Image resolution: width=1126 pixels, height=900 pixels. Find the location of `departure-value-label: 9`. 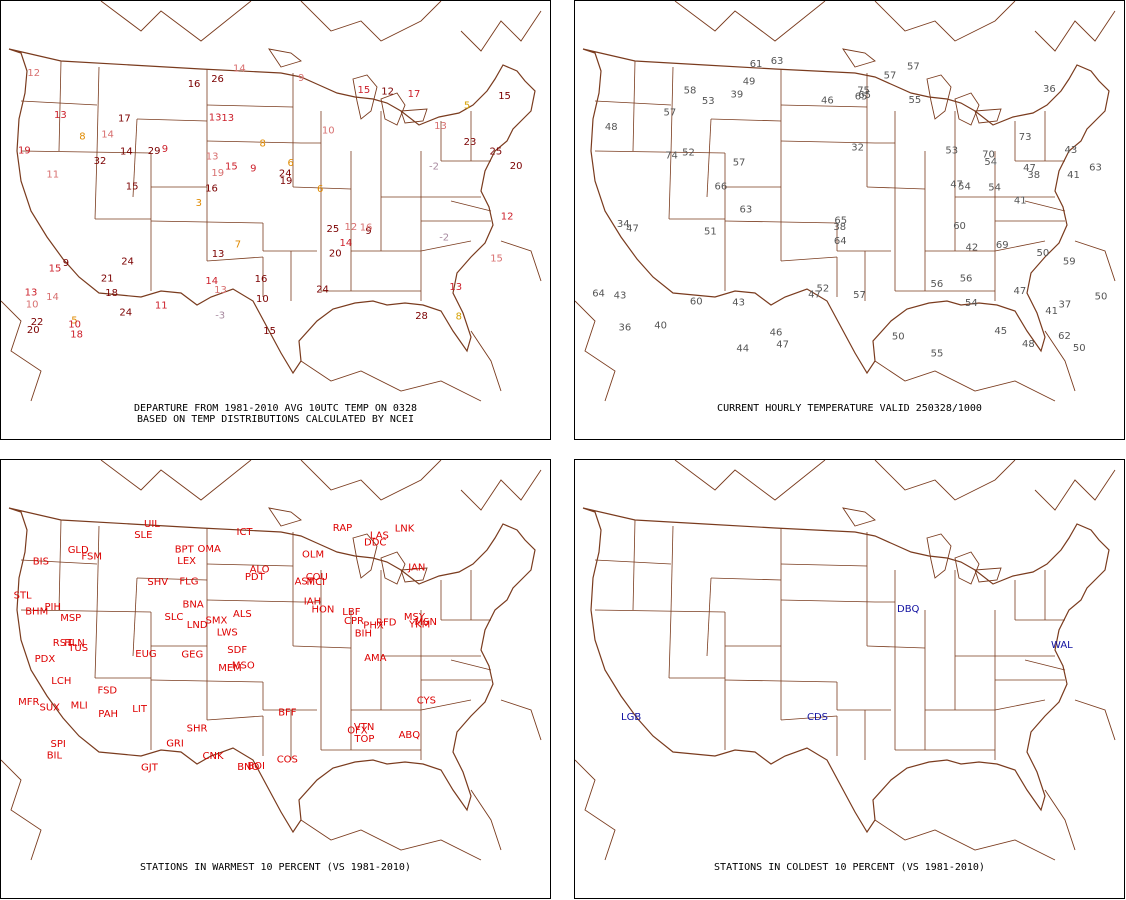

departure-value-label: 9 is located at coordinates (165, 149).